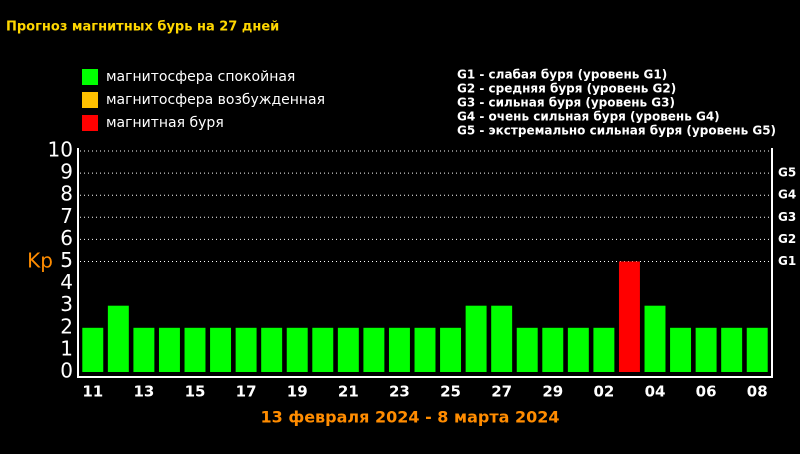 This screenshot has height=454, width=800. What do you see at coordinates (562, 75) in the screenshot?
I see `note: G1 - слабая буря (уровень G1)` at bounding box center [562, 75].